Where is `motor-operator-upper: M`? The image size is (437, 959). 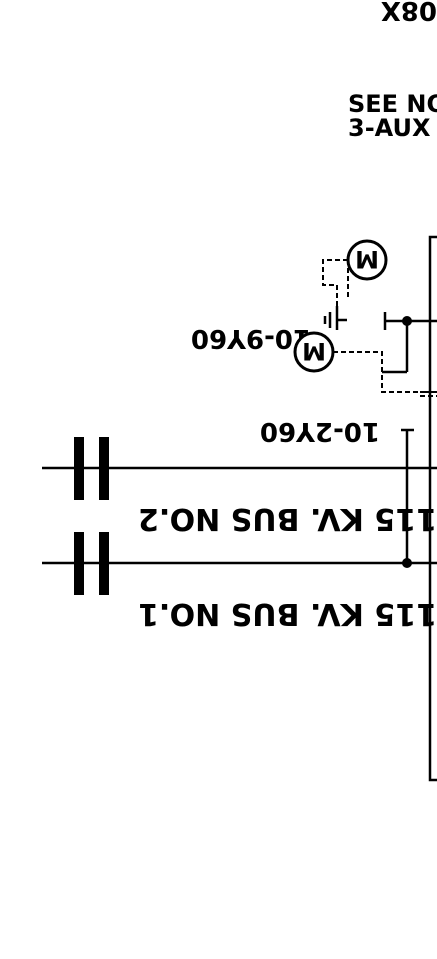
motor-operator-upper: M is located at coordinates (355, 272).